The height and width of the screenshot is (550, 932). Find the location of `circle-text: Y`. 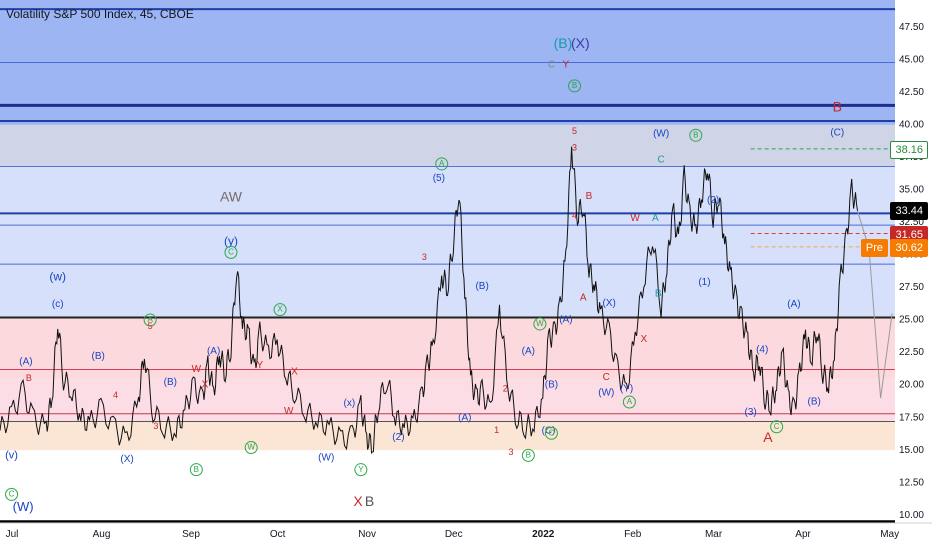

circle-text: Y is located at coordinates (361, 469).